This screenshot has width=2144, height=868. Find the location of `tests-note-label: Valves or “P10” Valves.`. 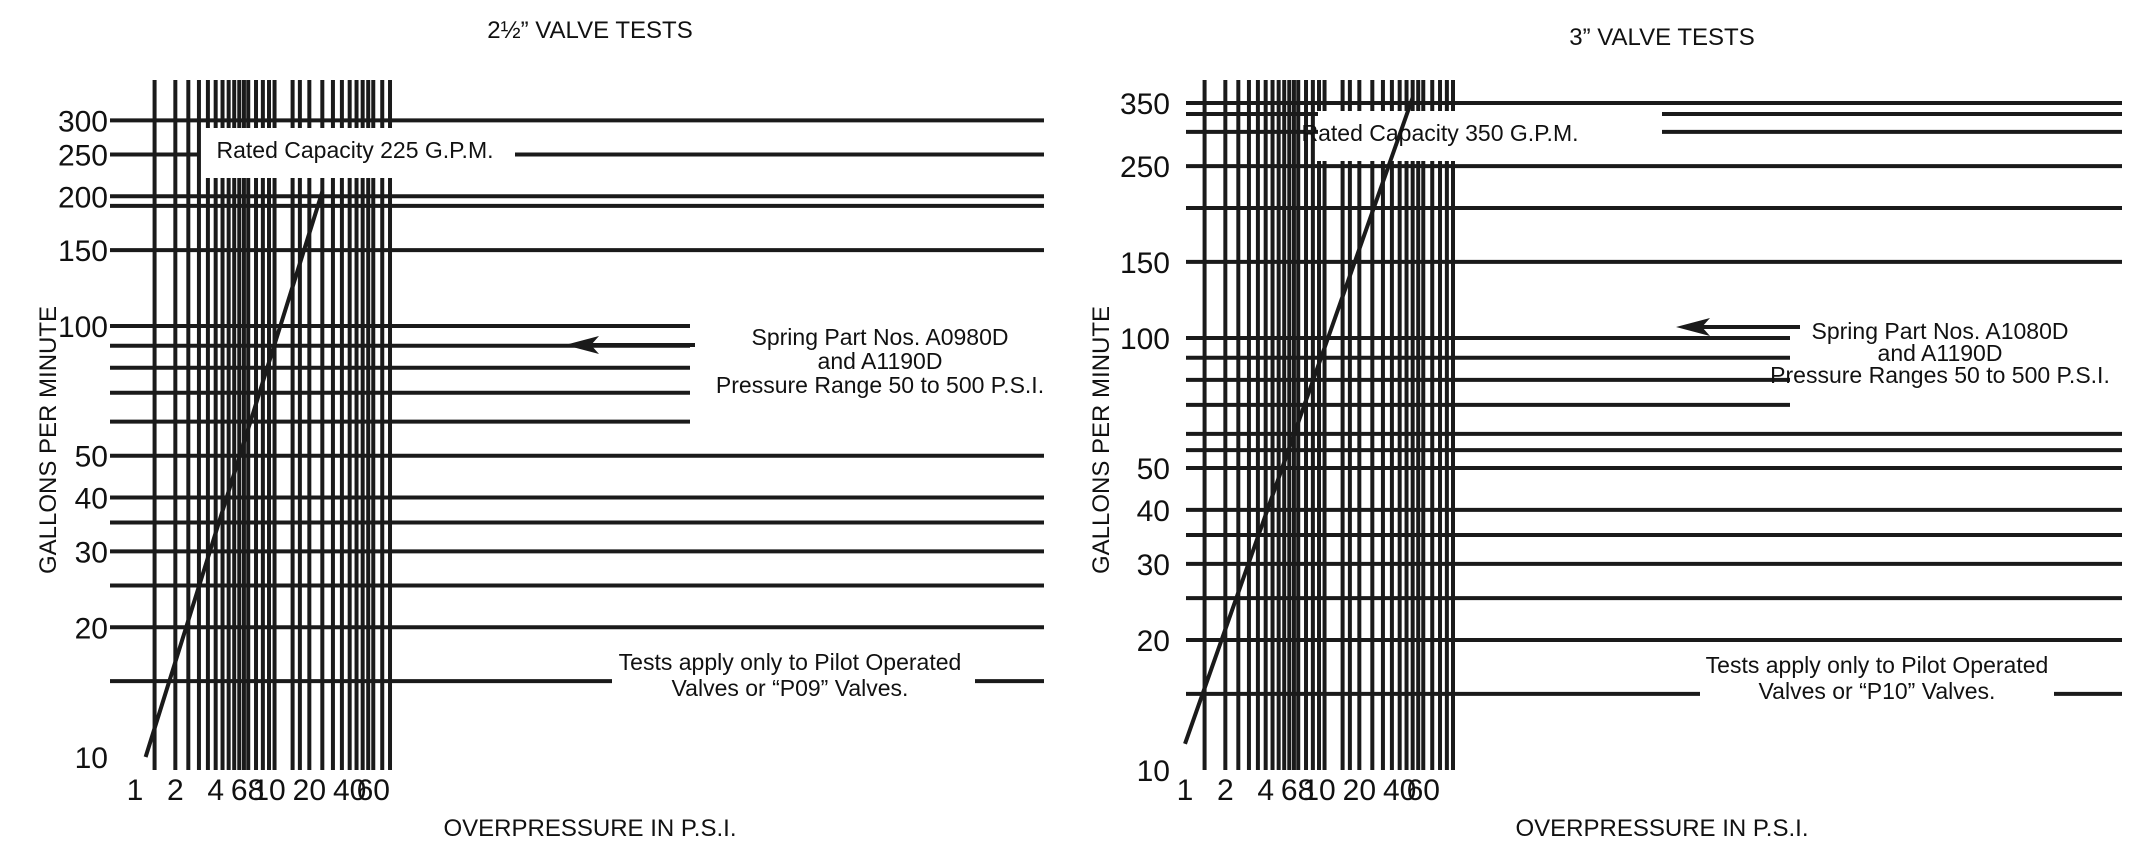

tests-note-label: Valves or “P10” Valves. is located at coordinates (1877, 691).